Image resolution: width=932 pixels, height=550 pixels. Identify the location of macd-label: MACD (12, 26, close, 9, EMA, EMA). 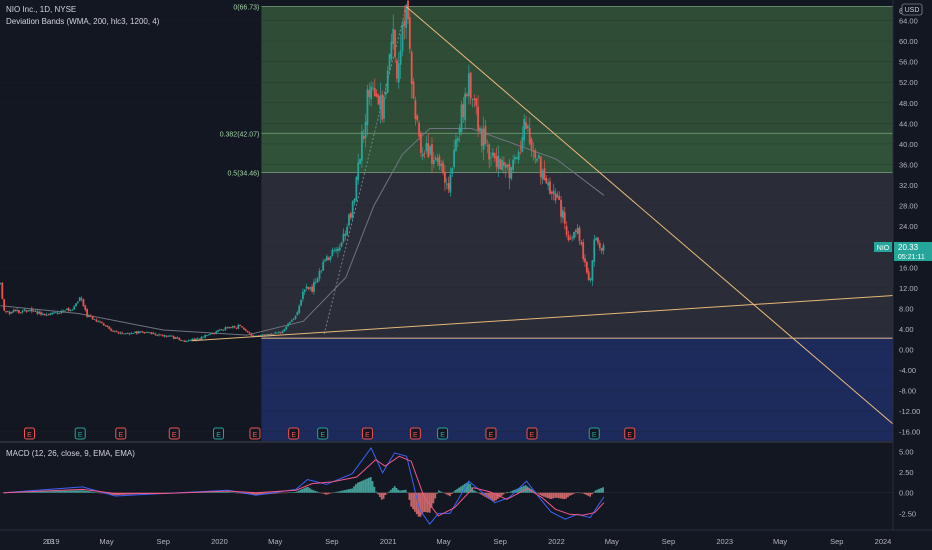
(70, 453).